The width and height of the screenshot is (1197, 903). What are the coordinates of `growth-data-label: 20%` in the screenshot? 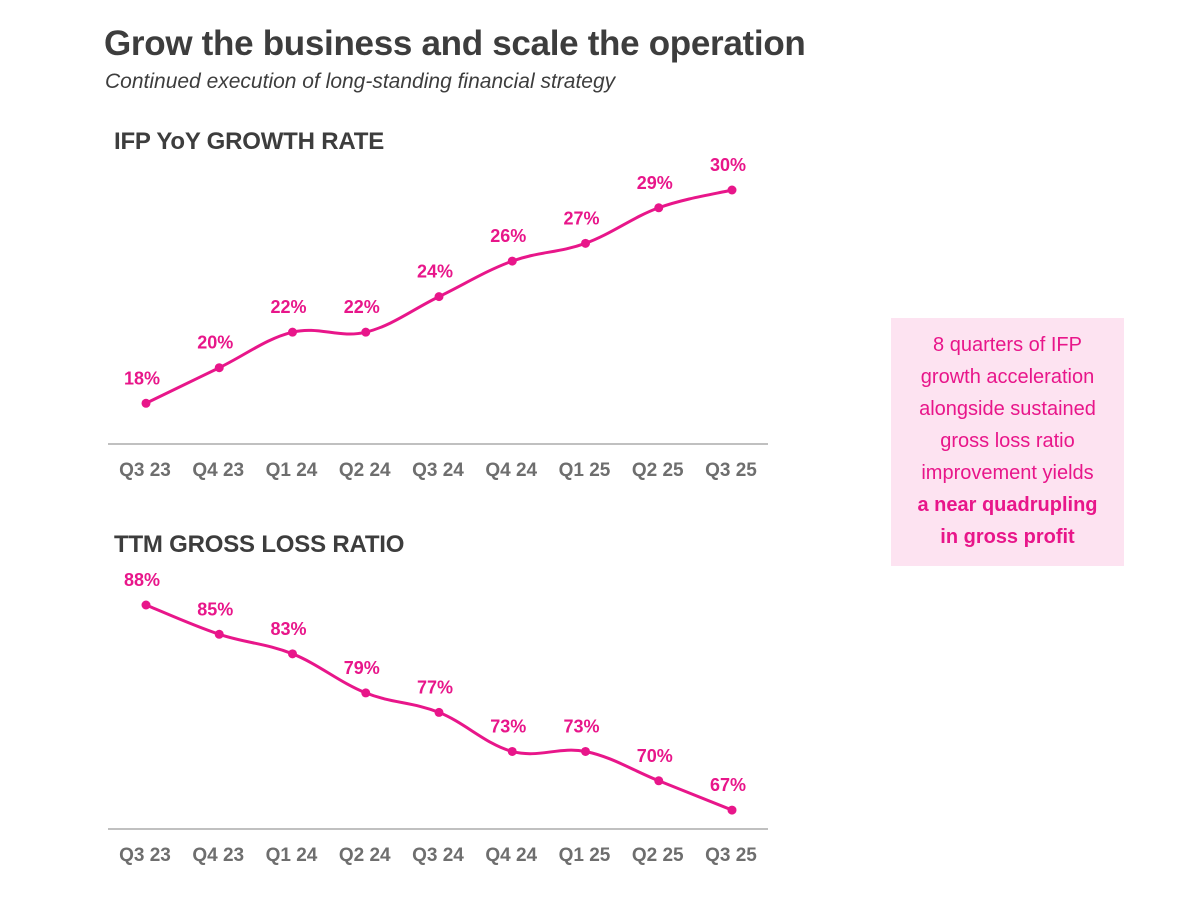 It's located at (215, 343).